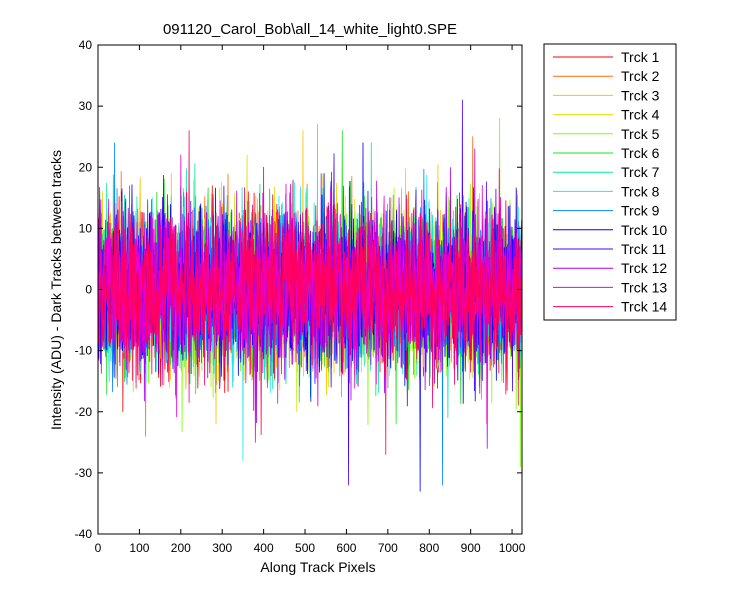  I want to click on legend-label: Trck 7, so click(640, 172).